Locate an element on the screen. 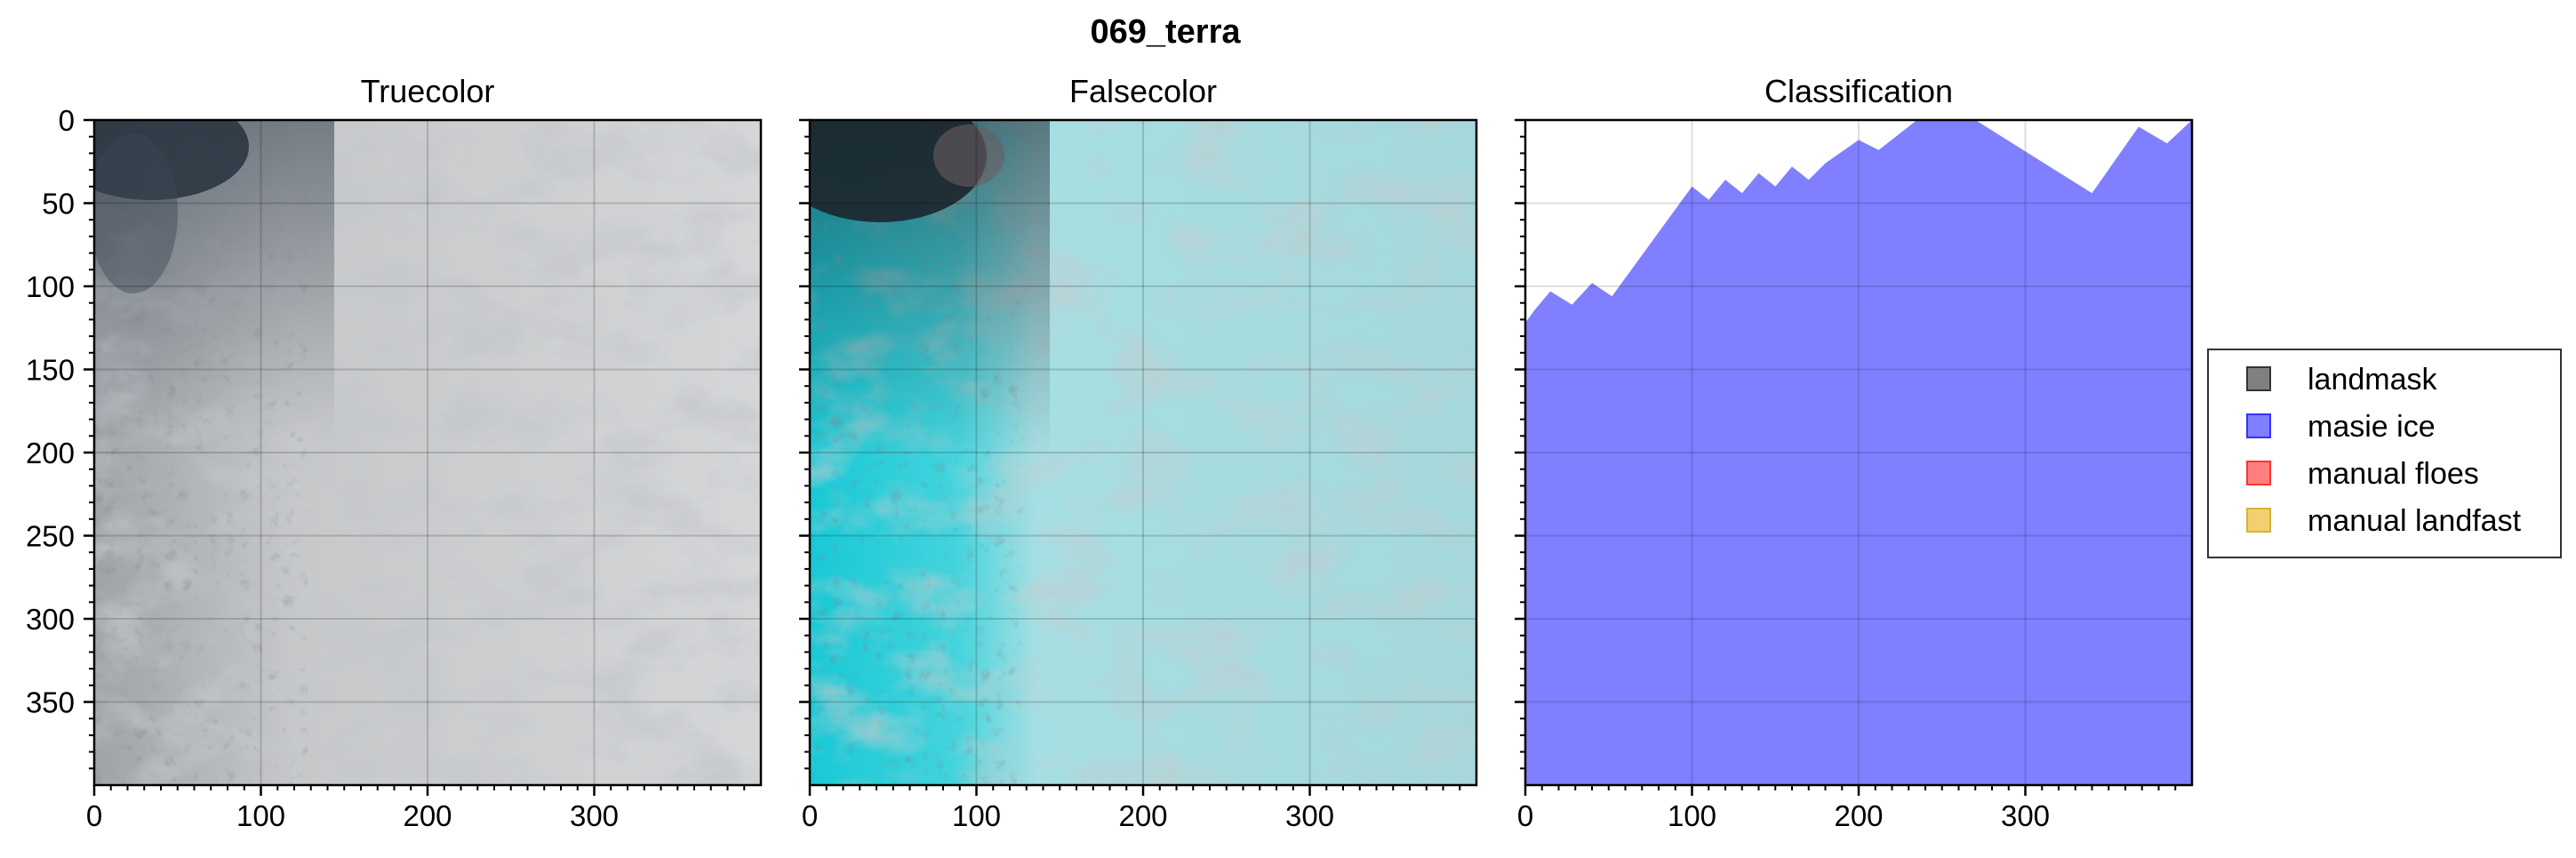 This screenshot has width=2576, height=858. figure-suptitle: 069_terra is located at coordinates (1165, 32).